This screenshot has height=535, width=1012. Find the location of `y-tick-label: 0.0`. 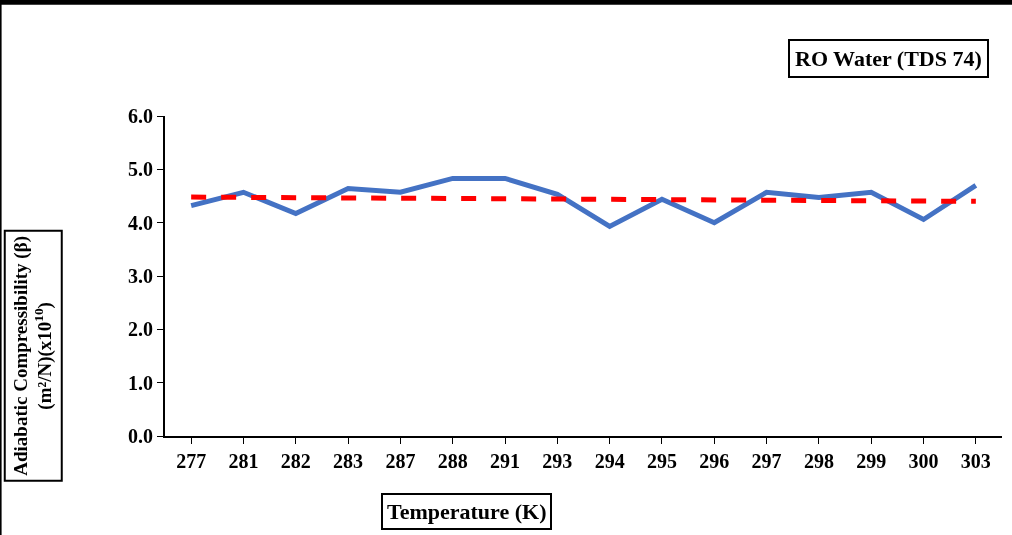

y-tick-label: 0.0 is located at coordinates (140, 436).